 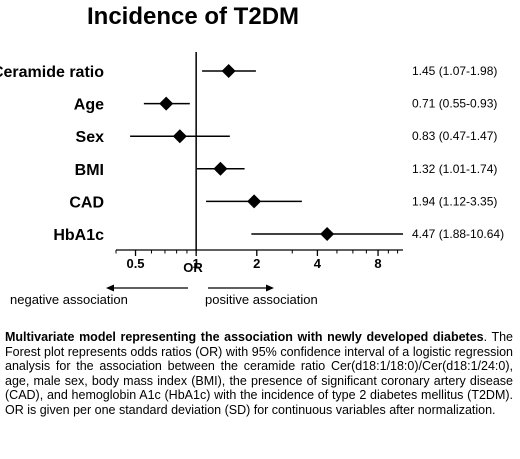 What do you see at coordinates (261, 299) in the screenshot?
I see `positive-association-label: positive association` at bounding box center [261, 299].